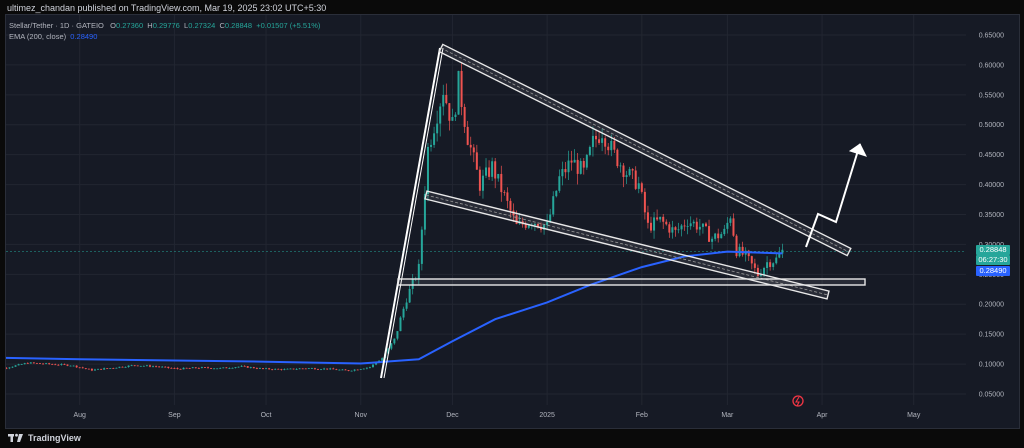 Image resolution: width=1024 pixels, height=448 pixels. What do you see at coordinates (266, 415) in the screenshot?
I see `x-tick-label: Oct` at bounding box center [266, 415].